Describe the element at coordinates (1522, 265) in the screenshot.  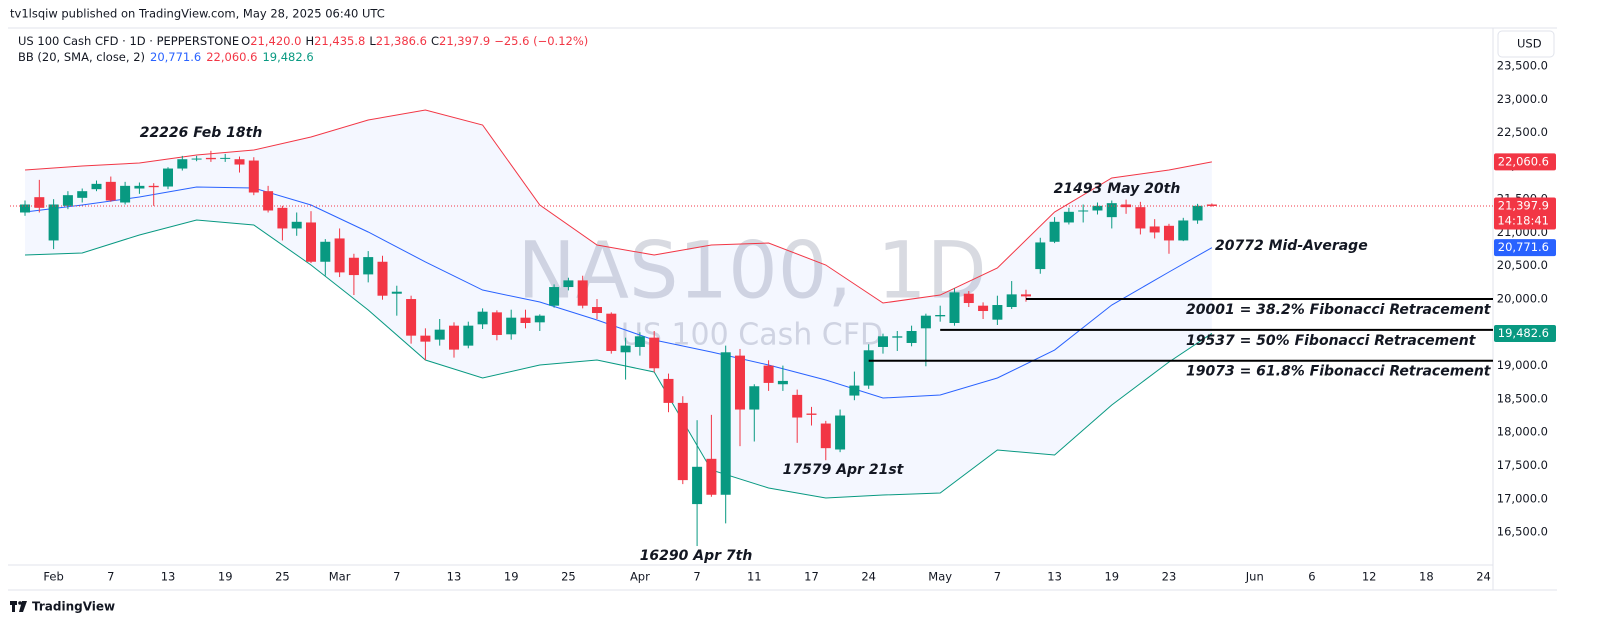
I see `y-tick-label: 20,500.0` at that location.